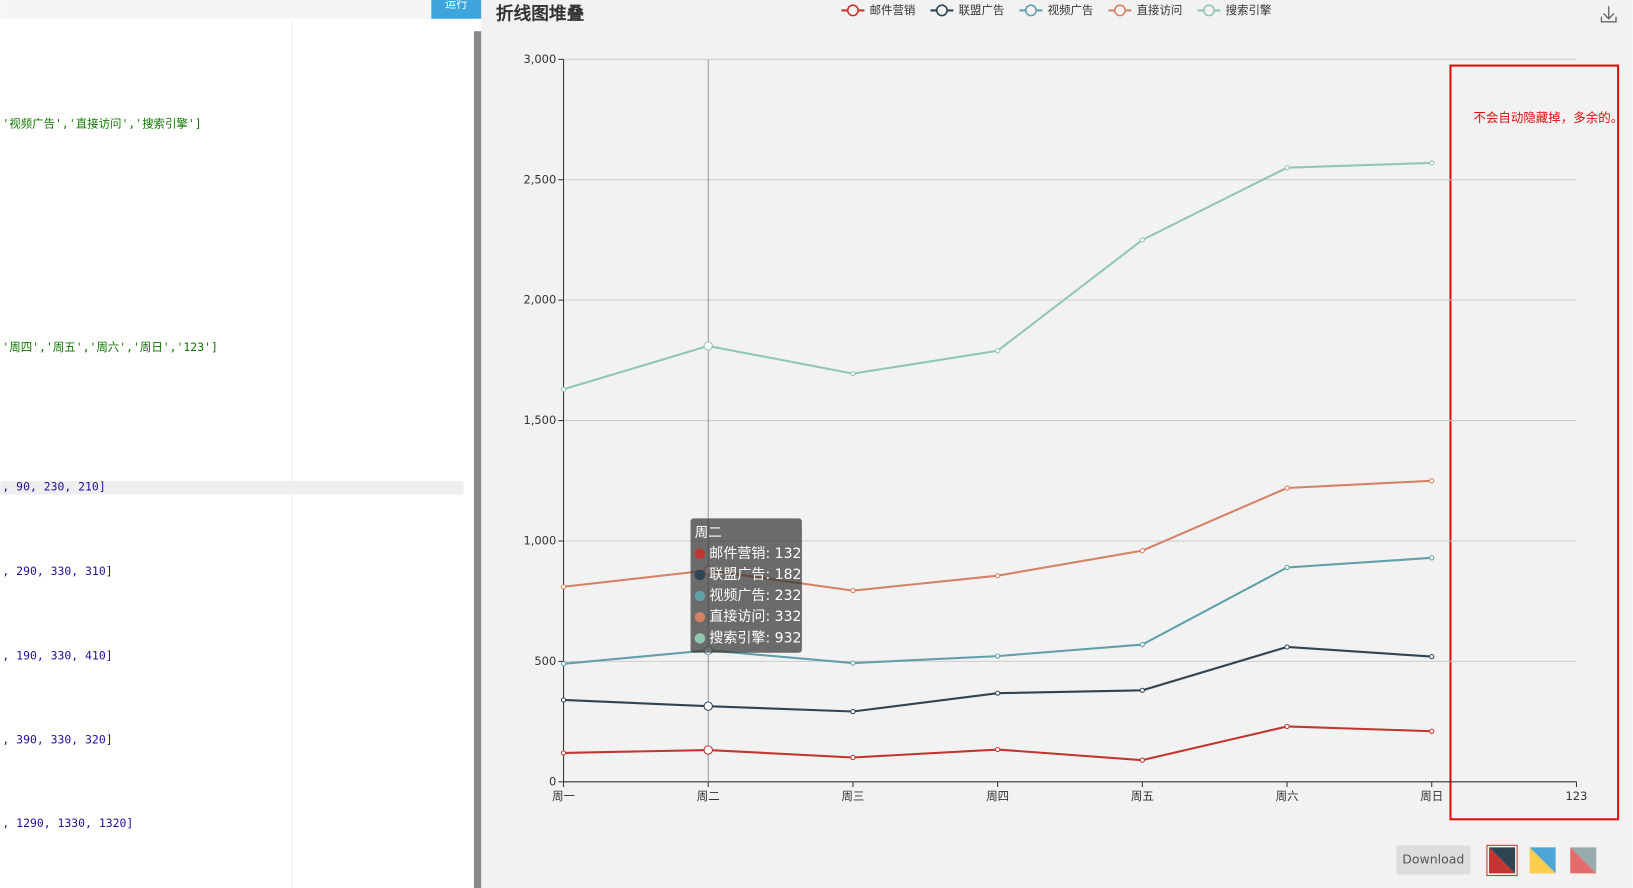 Image resolution: width=1633 pixels, height=888 pixels. What do you see at coordinates (997, 796) in the screenshot?
I see `x-tick-label: 周四` at bounding box center [997, 796].